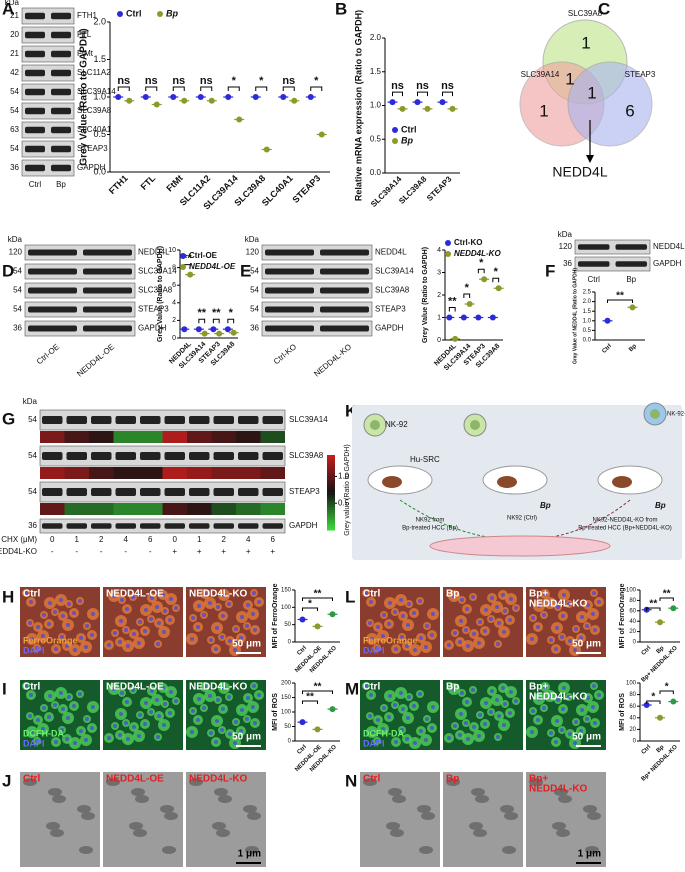 This screenshot has height=872, width=685. I want to click on result-label: NEDD4L, so click(579, 172).